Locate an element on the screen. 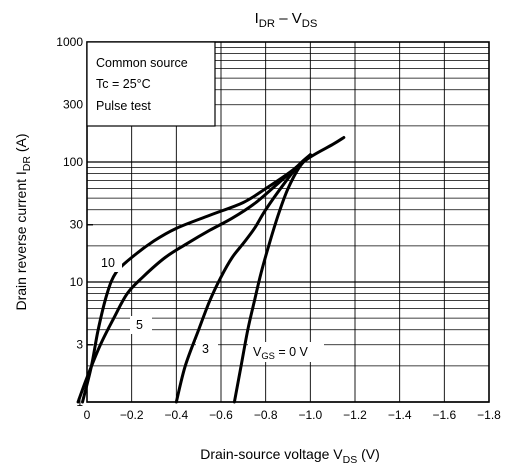 The image size is (505, 471). curve-label-5: 5 is located at coordinates (139, 325).